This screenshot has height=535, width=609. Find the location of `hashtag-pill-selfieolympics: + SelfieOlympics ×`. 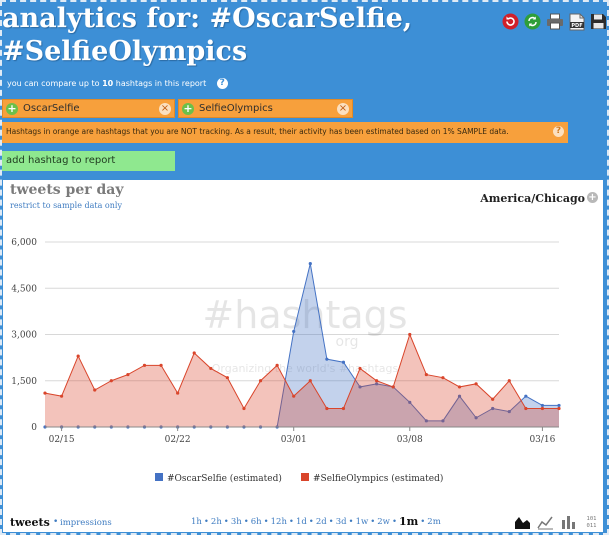

hashtag-pill-selfieolympics: + SelfieOlympics × is located at coordinates (265, 108).